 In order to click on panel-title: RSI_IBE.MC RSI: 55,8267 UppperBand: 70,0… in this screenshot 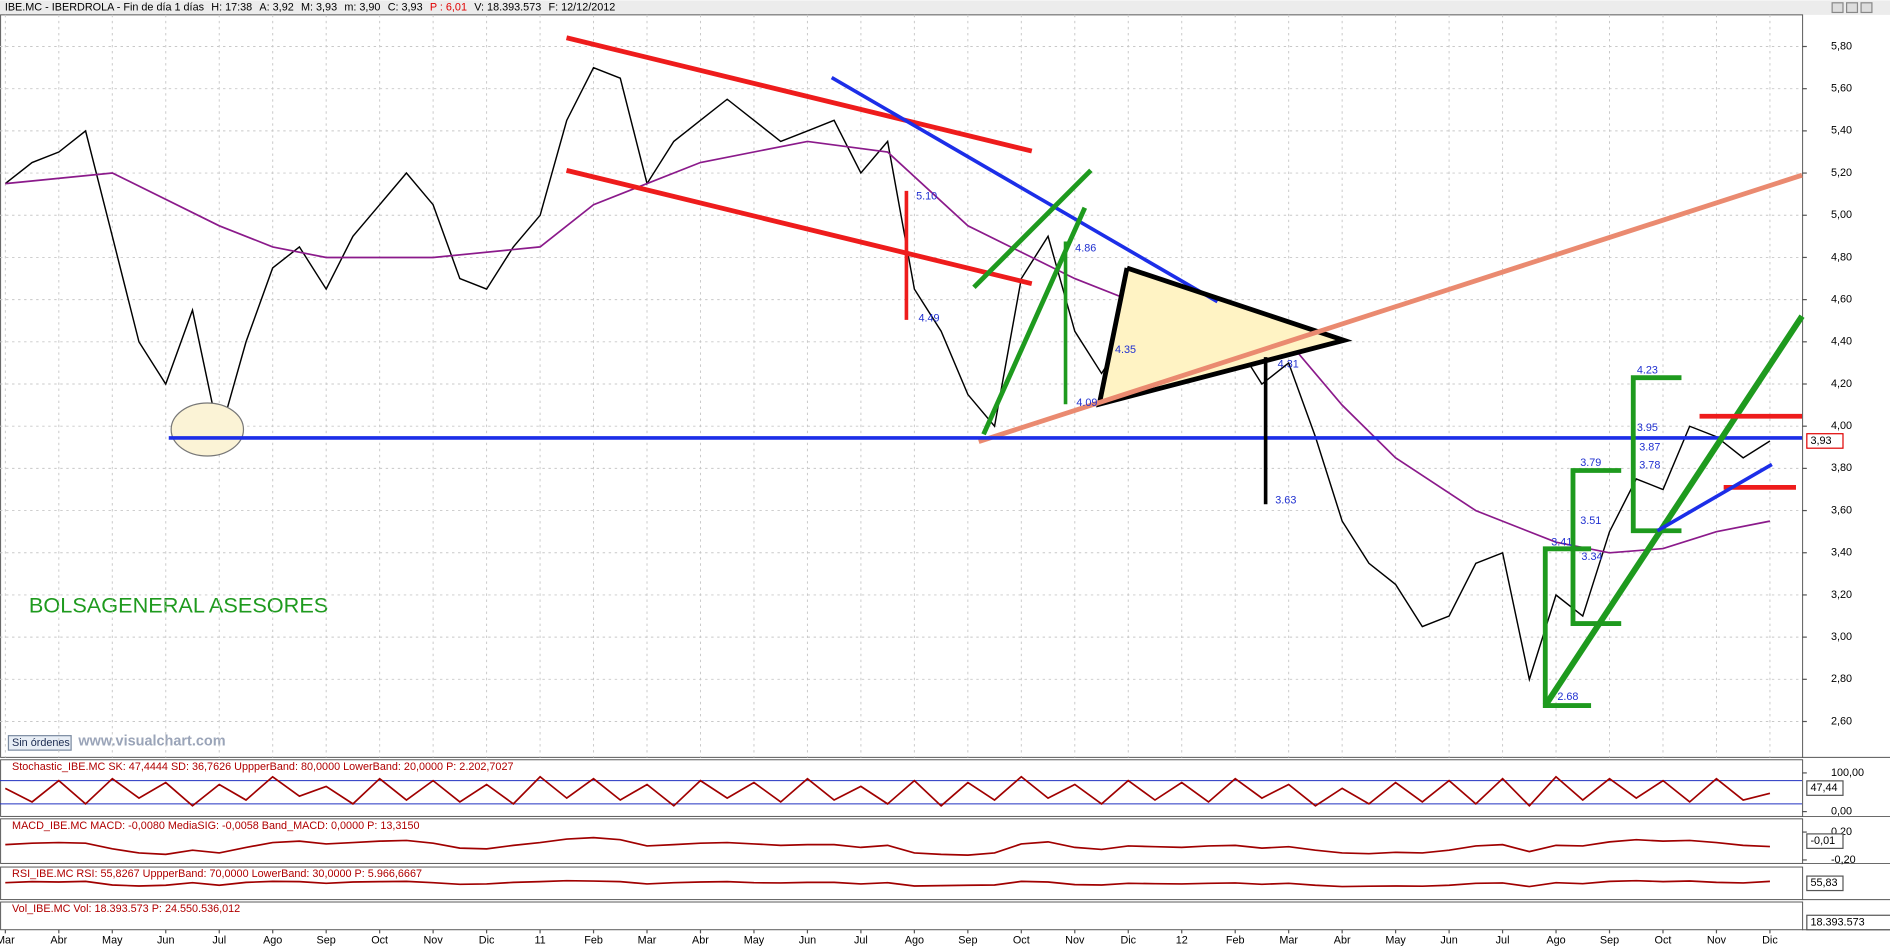, I will do `click(217, 874)`.